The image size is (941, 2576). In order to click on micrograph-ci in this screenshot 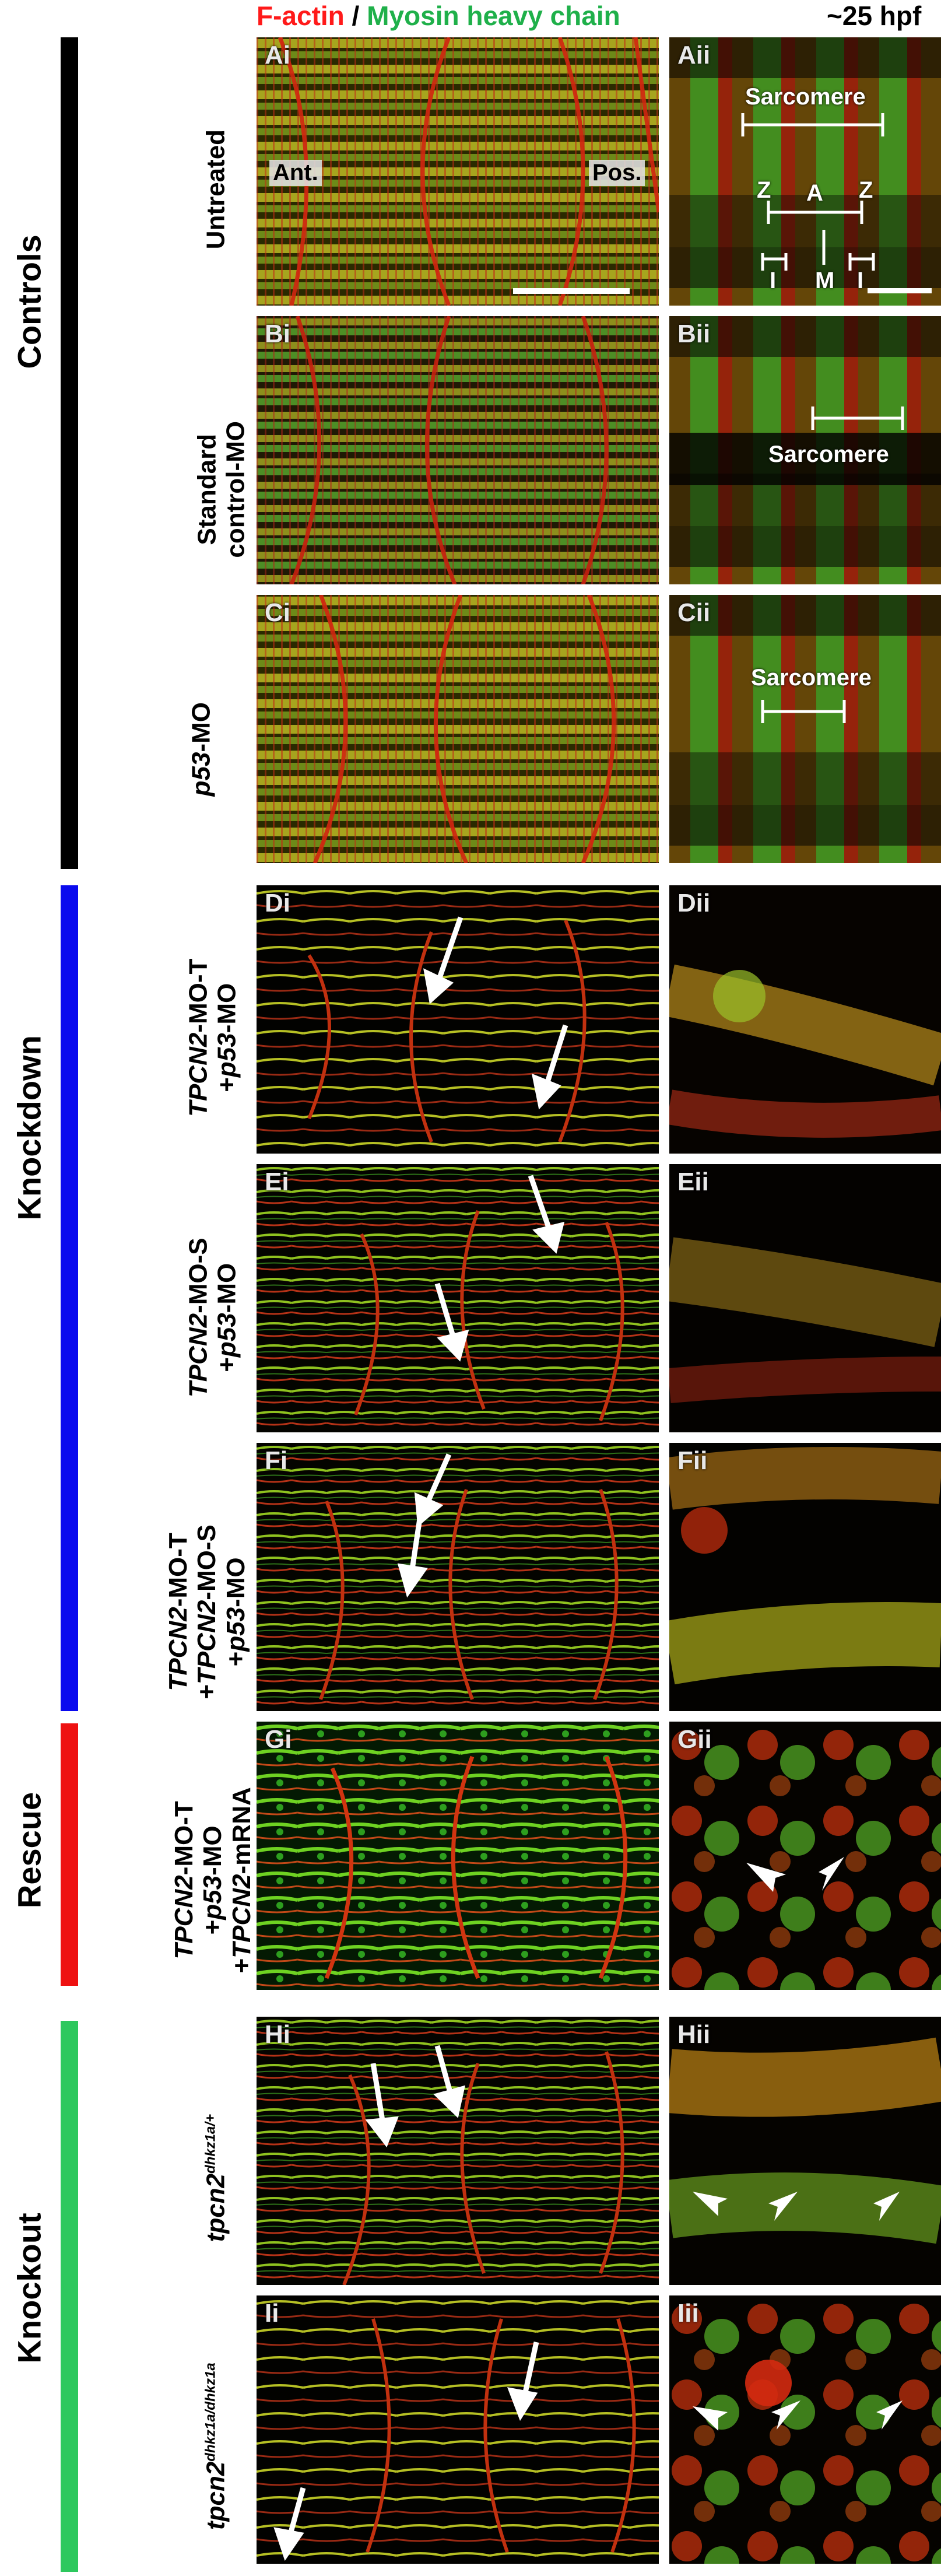, I will do `click(458, 729)`.